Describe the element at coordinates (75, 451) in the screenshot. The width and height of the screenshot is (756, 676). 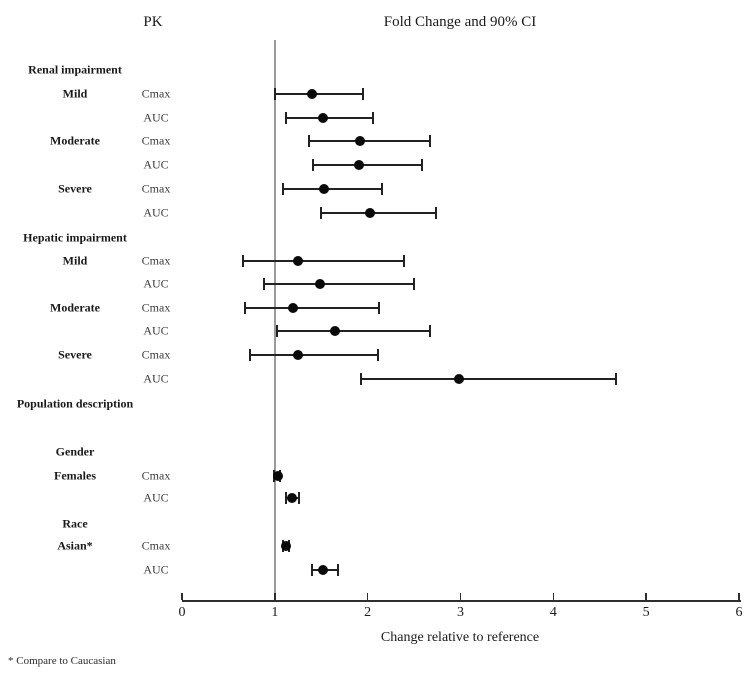
I see `section-label: Gender` at that location.